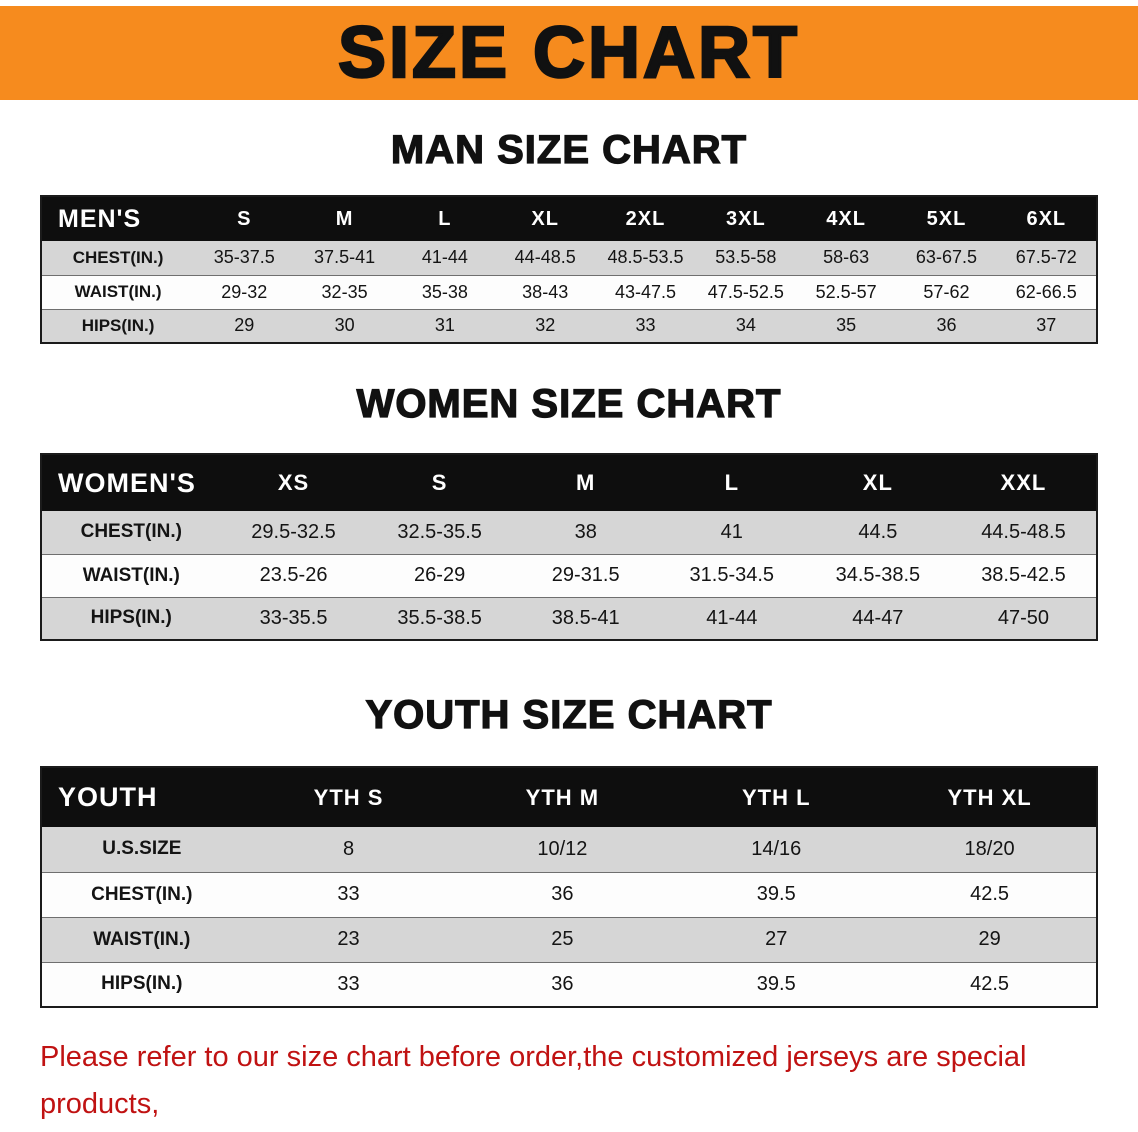  I want to click on size-column-header: 6XL, so click(1046, 218).